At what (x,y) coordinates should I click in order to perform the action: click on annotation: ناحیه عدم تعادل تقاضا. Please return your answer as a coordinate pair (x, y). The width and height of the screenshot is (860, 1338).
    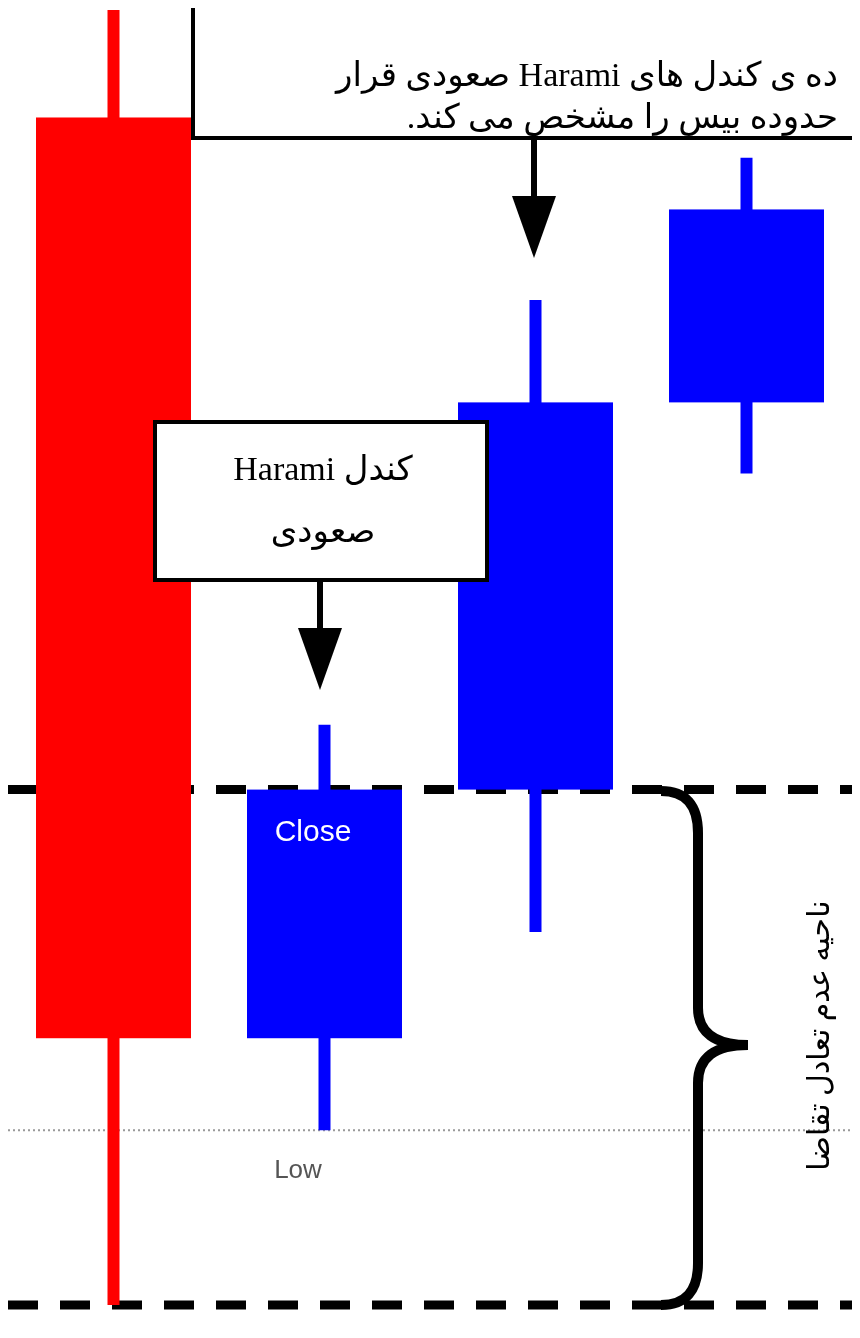
    Looking at the image, I should click on (818, 1036).